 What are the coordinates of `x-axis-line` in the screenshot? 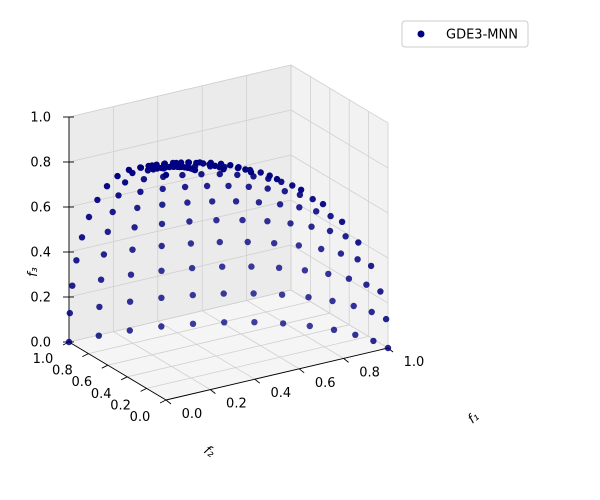 It's located at (277, 374).